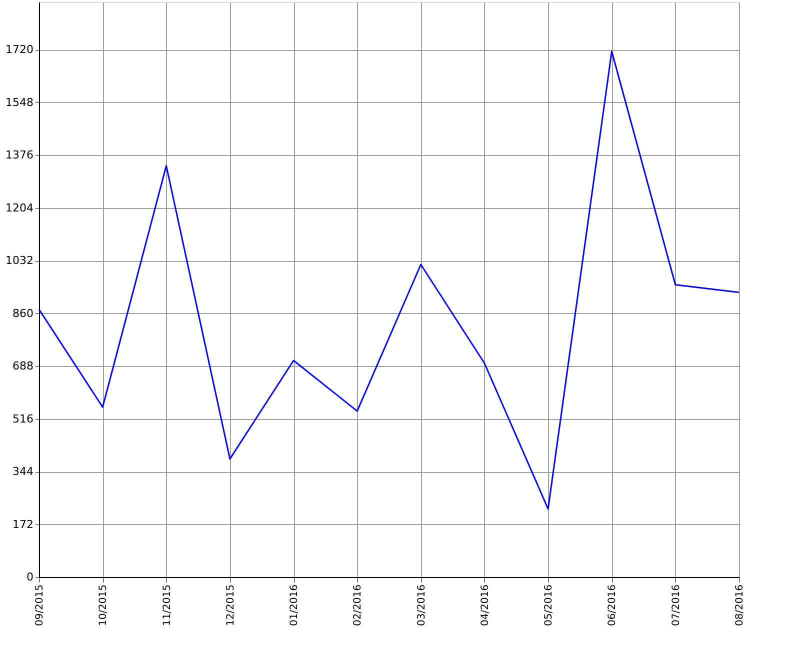 The height and width of the screenshot is (650, 800). I want to click on x-tick-label: 11/2015, so click(167, 605).